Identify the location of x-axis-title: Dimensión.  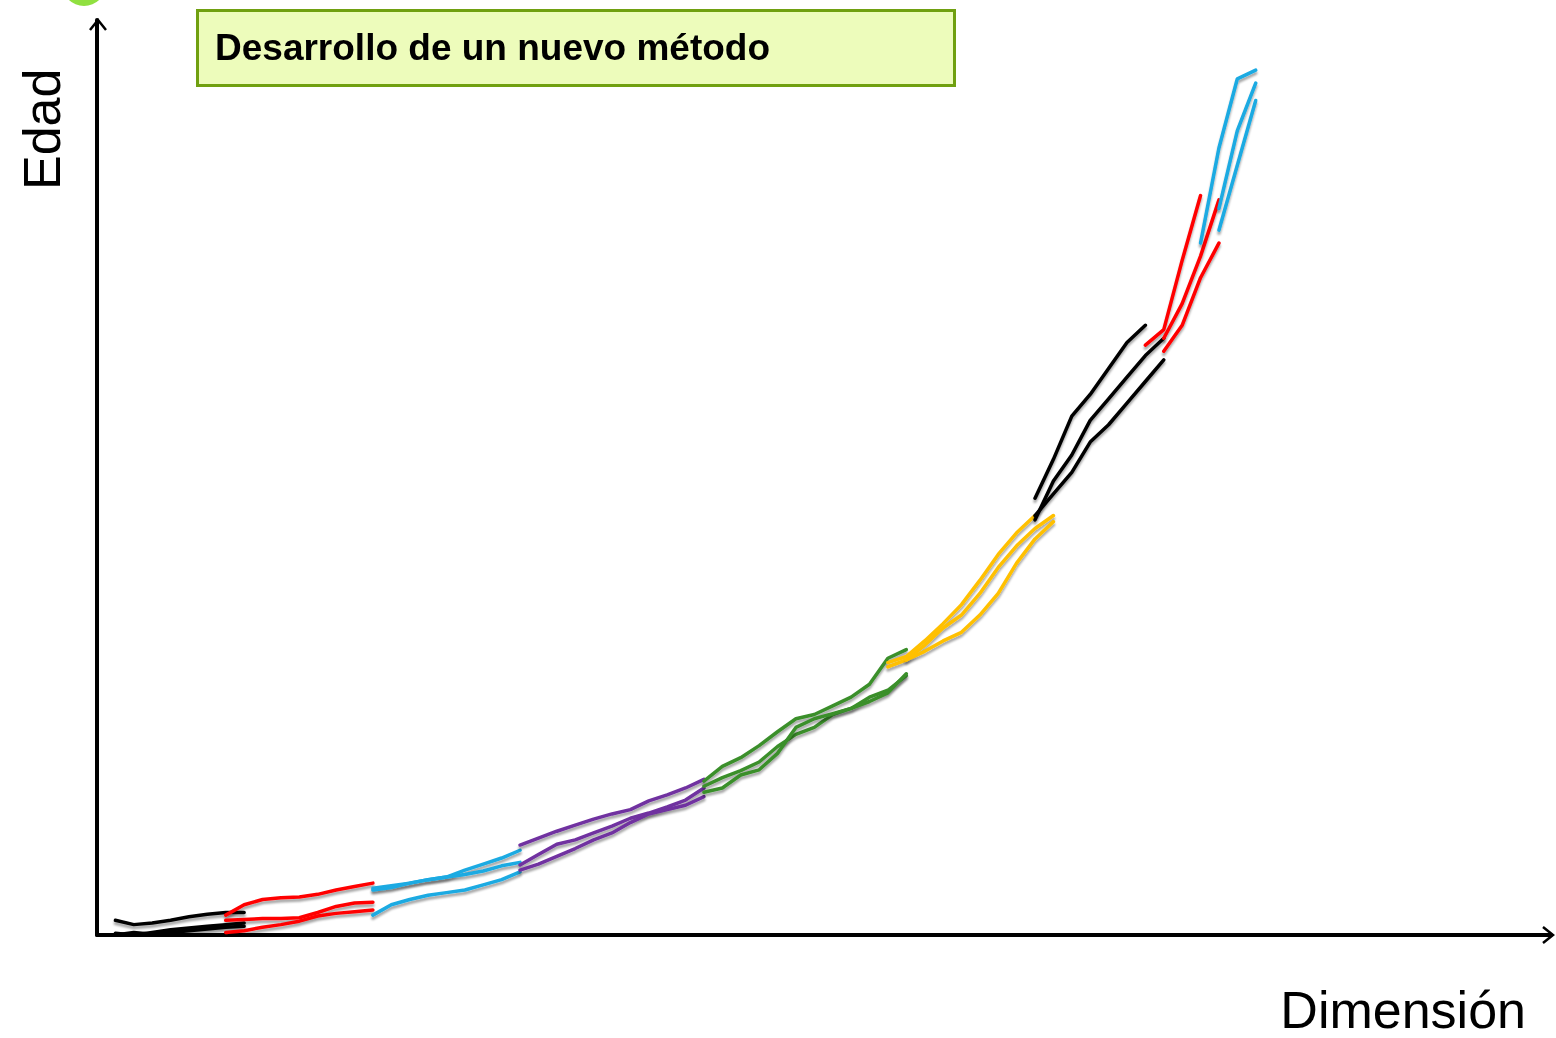
(1403, 1009).